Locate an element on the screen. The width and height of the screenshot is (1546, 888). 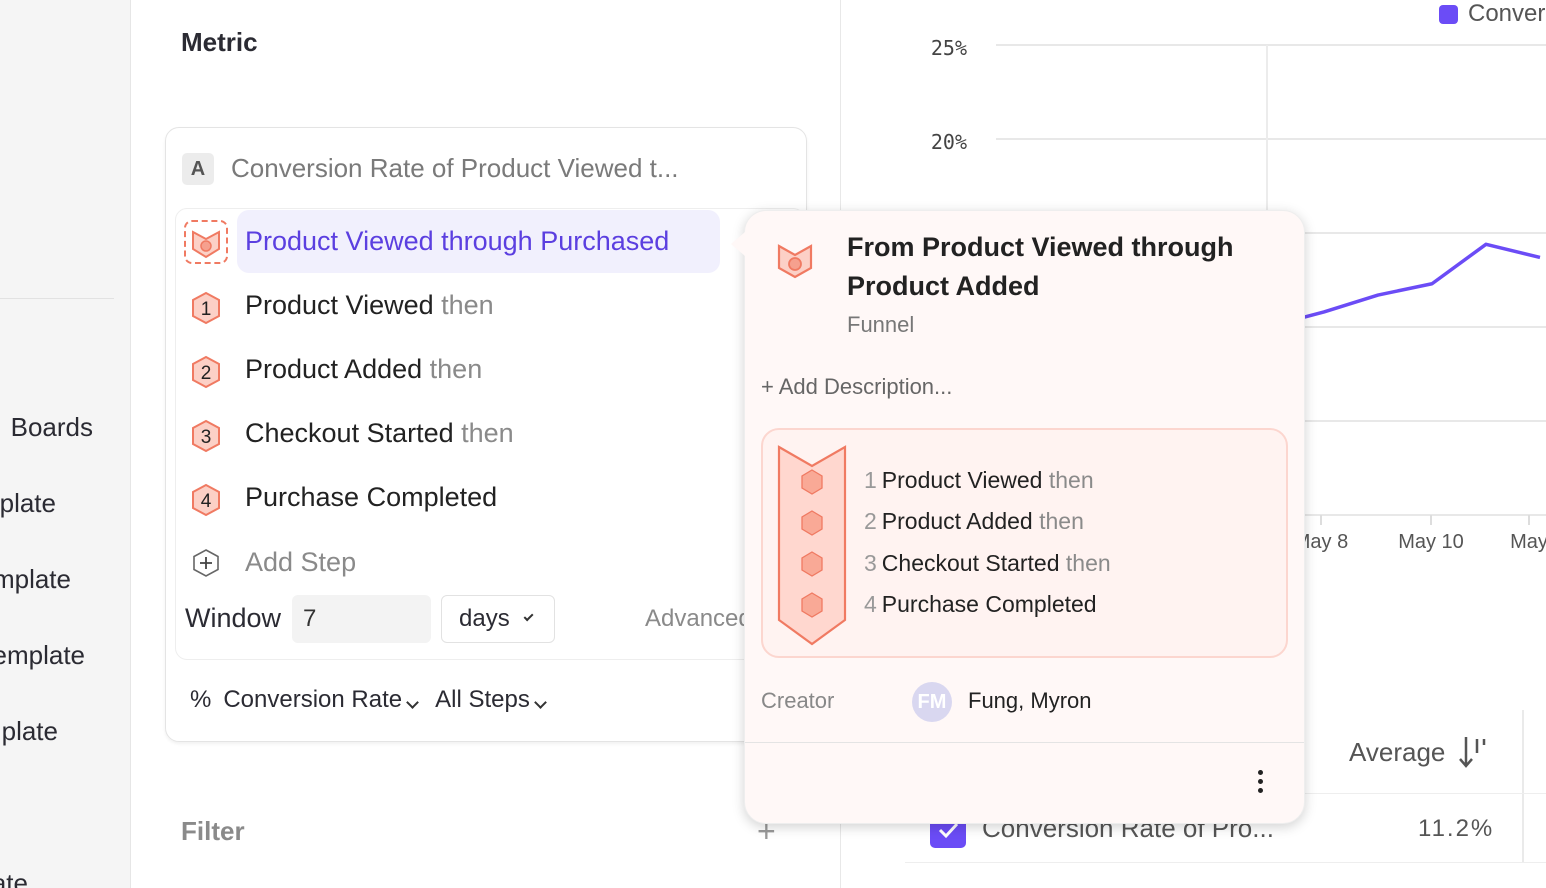
window-label: Window is located at coordinates (233, 618).